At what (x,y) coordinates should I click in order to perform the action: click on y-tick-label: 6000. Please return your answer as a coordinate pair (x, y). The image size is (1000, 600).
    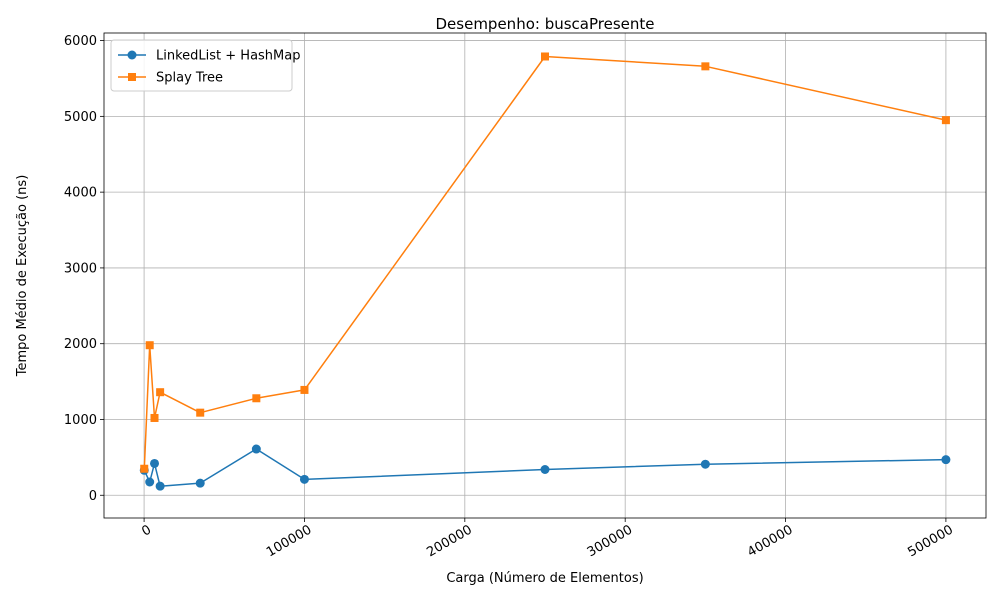
    Looking at the image, I should click on (80, 41).